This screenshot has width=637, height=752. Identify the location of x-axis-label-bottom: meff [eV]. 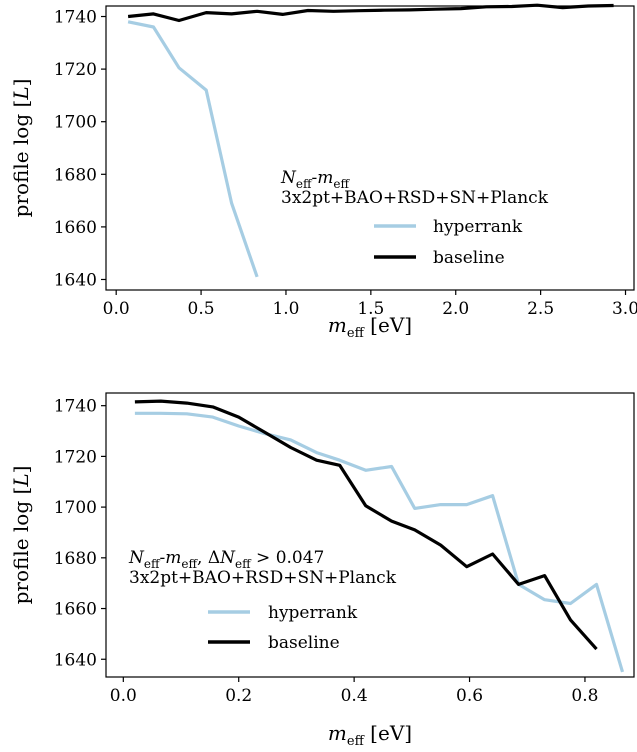
(370, 735).